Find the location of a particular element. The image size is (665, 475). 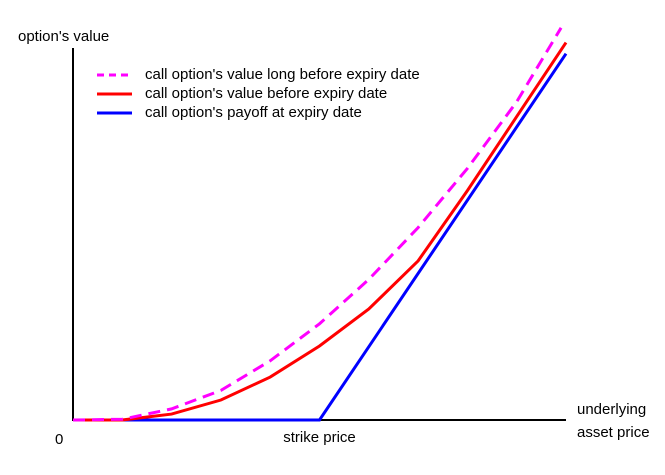

x-axis-label: asset price is located at coordinates (613, 432).